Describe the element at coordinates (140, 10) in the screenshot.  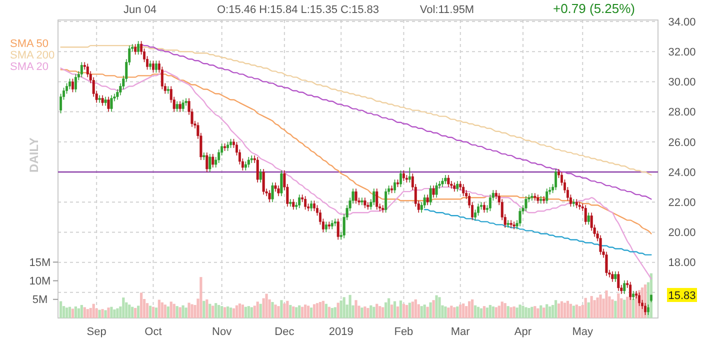
I see `text: Jun 04` at that location.